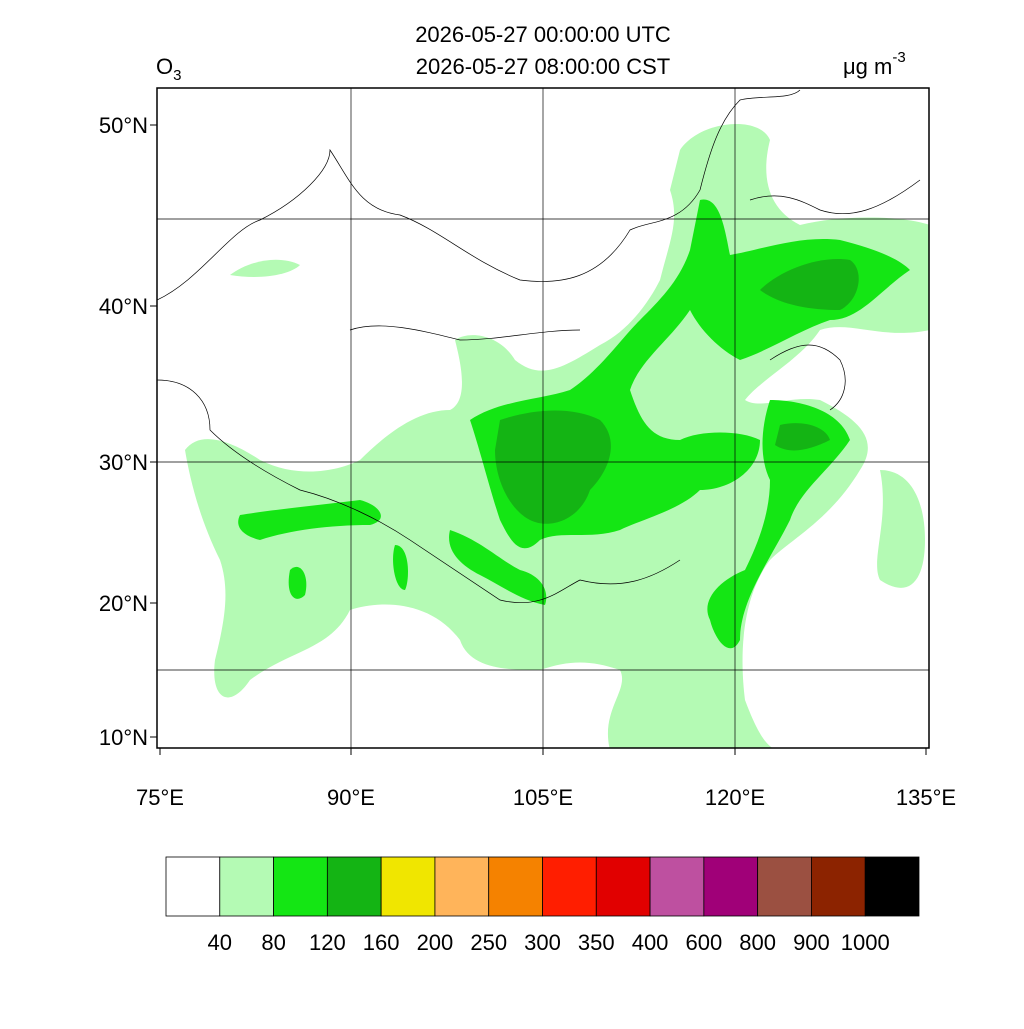 The image size is (1024, 1029). Describe the element at coordinates (677, 391) in the screenshot. I see `dark-green-field` at that location.